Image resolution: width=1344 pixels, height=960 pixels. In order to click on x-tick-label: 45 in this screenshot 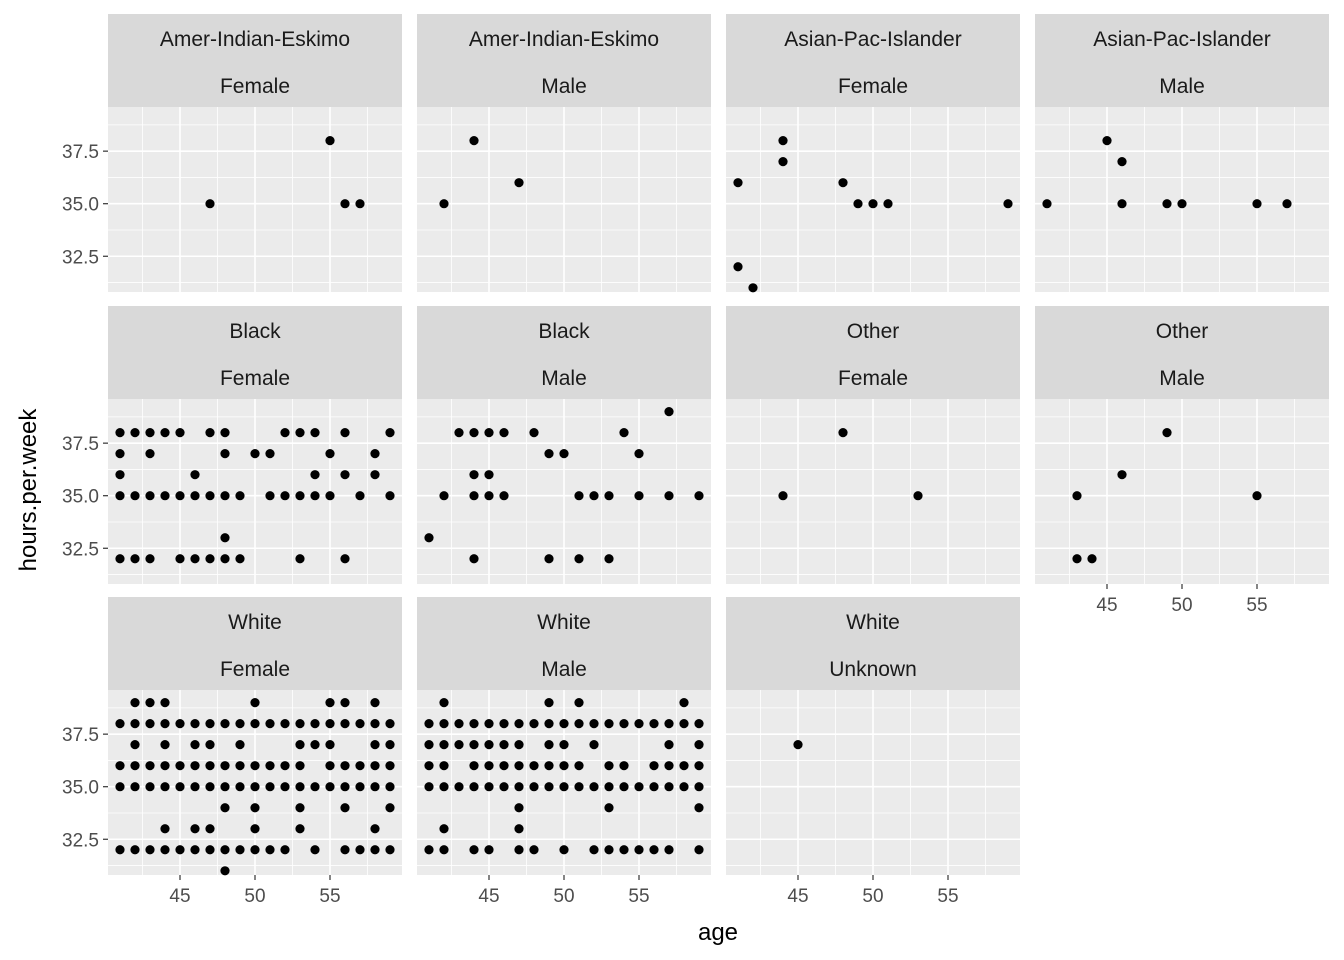, I will do `click(179, 896)`.